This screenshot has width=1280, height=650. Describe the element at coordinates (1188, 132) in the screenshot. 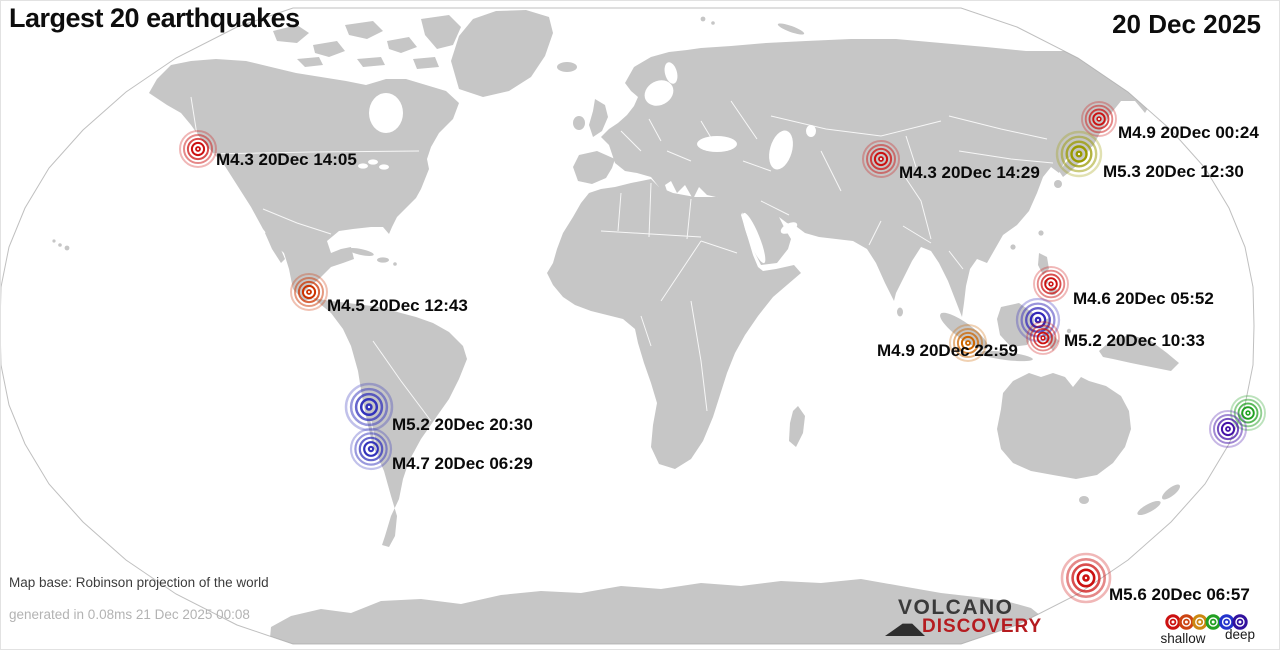

I see `quake-label: M4.9 20Dec 00:24` at that location.